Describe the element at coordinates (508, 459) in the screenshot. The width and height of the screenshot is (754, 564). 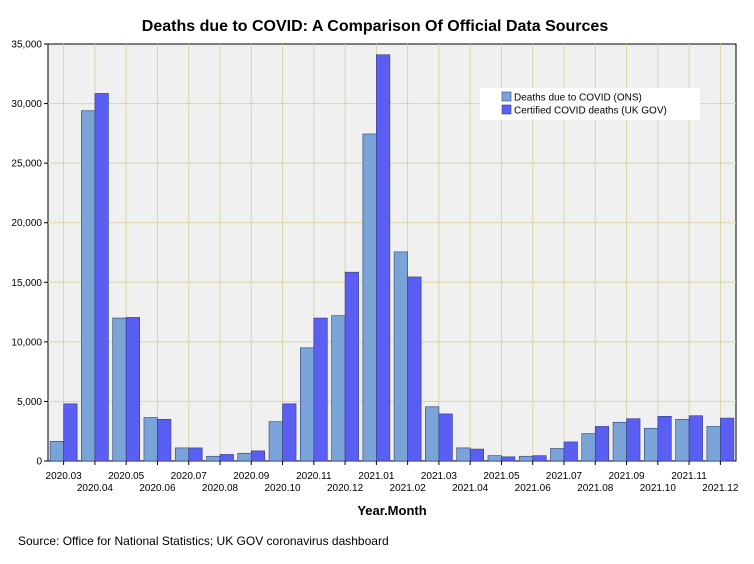
I see `bar-ukgov-2021.05` at that location.